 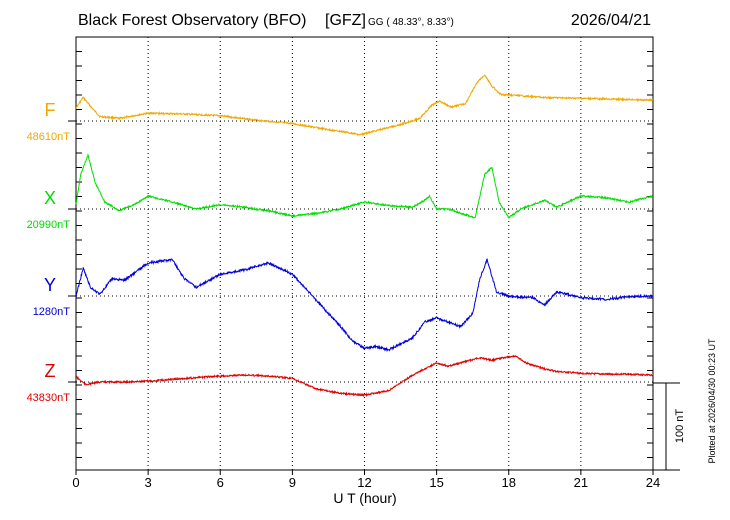 I want to click on x-tick-label: 6, so click(x=220, y=482).